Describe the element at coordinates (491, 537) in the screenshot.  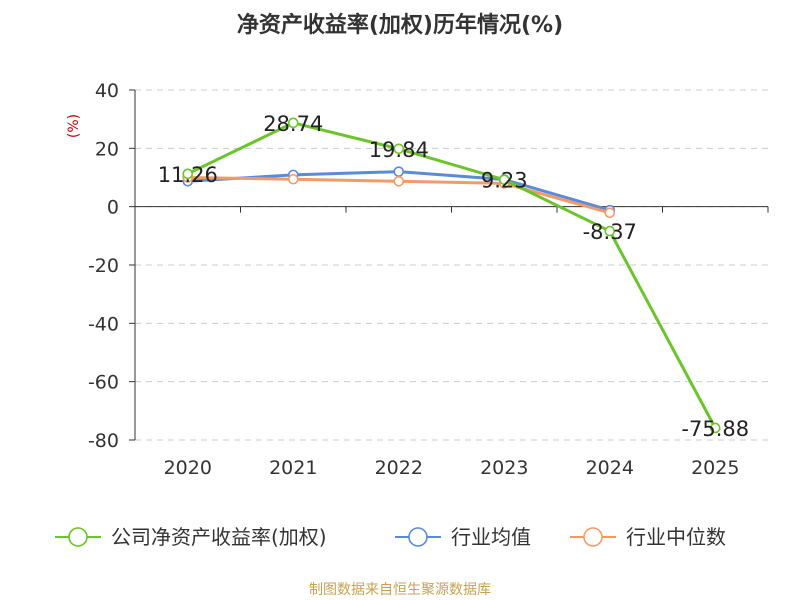
I see `legend-label: 行业均值` at that location.